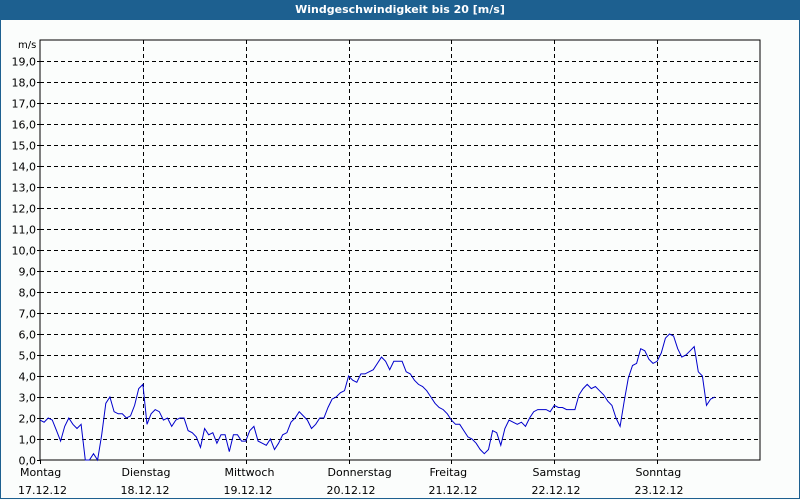 The width and height of the screenshot is (800, 500). What do you see at coordinates (28, 272) in the screenshot?
I see `y-tick-label: 9,0` at bounding box center [28, 272].